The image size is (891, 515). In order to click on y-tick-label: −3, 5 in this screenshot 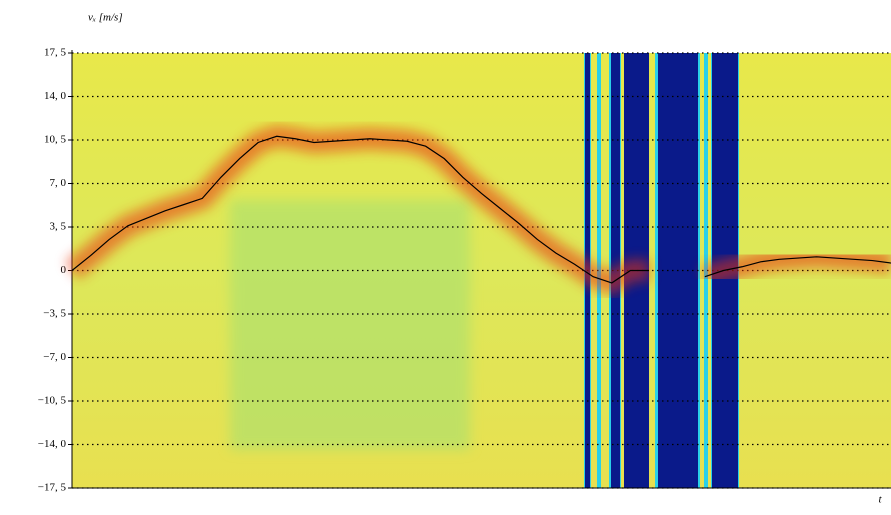, I will do `click(54, 314)`.